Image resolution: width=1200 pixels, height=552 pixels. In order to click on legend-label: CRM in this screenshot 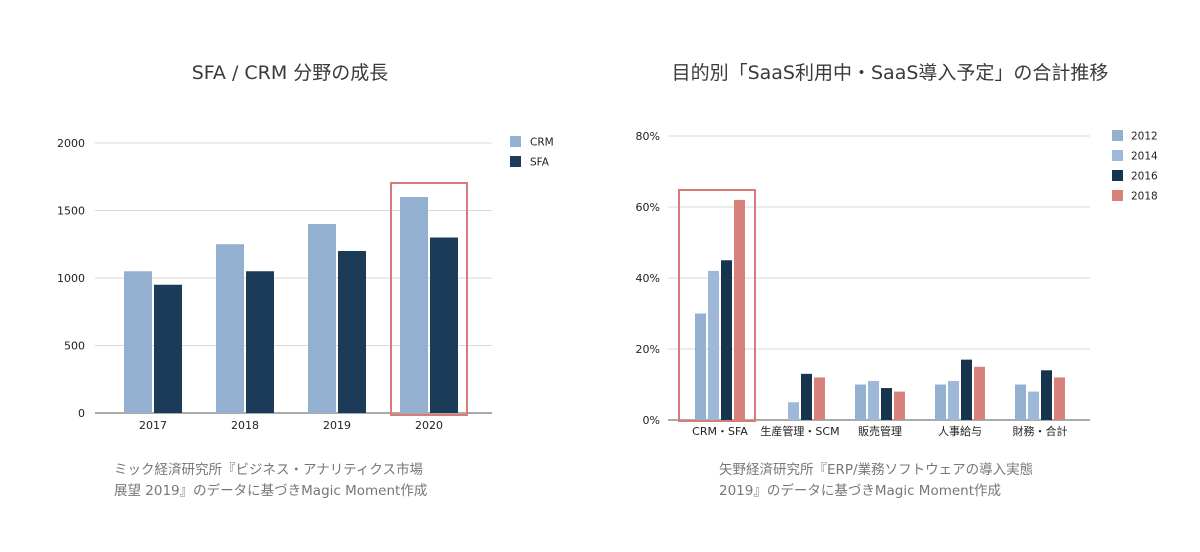, I will do `click(542, 143)`.